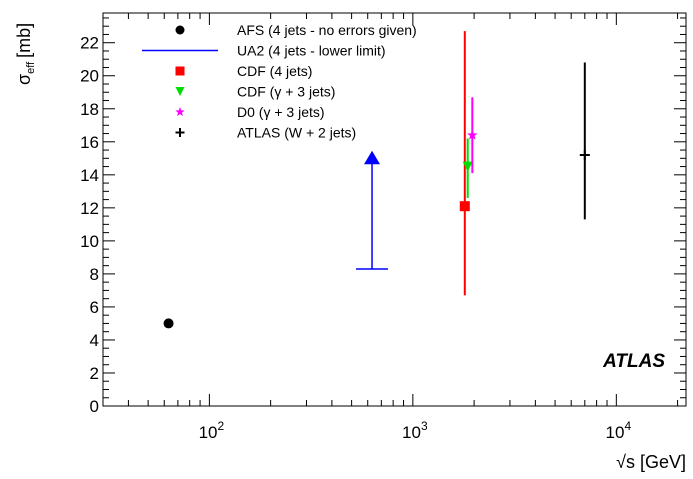 The image size is (693, 479). I want to click on y-axis-label: σeff [mb], so click(25, 54).